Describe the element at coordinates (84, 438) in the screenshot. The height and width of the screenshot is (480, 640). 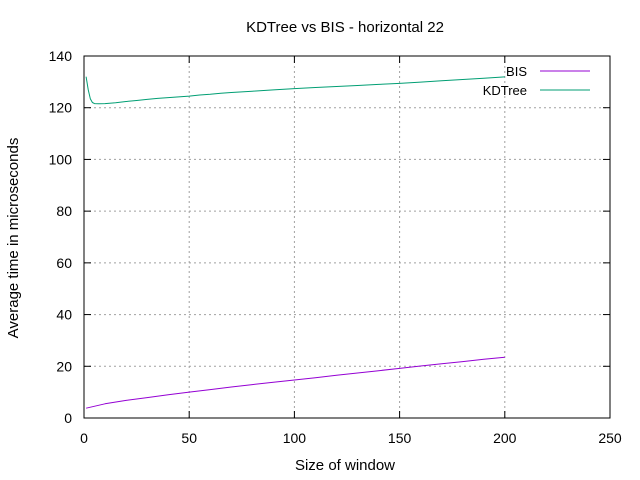
I see `x-tick-label: 0` at that location.